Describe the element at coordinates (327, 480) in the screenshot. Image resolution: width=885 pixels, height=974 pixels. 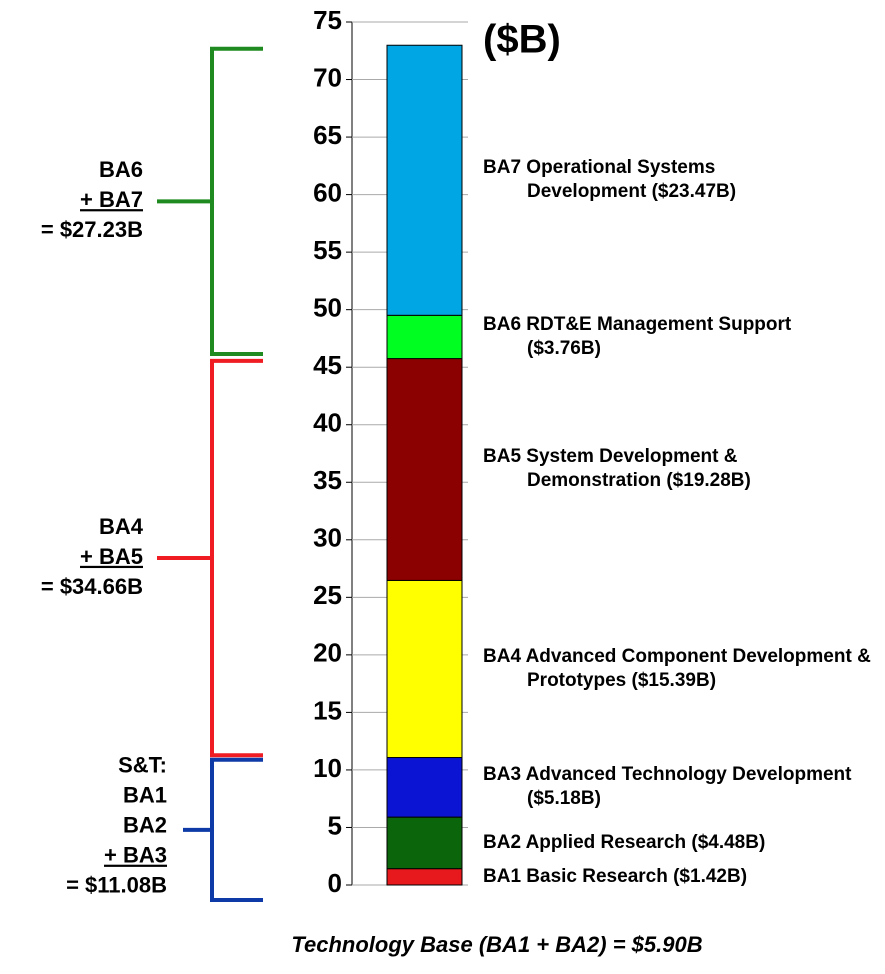
I see `y-tick-label: 35` at that location.